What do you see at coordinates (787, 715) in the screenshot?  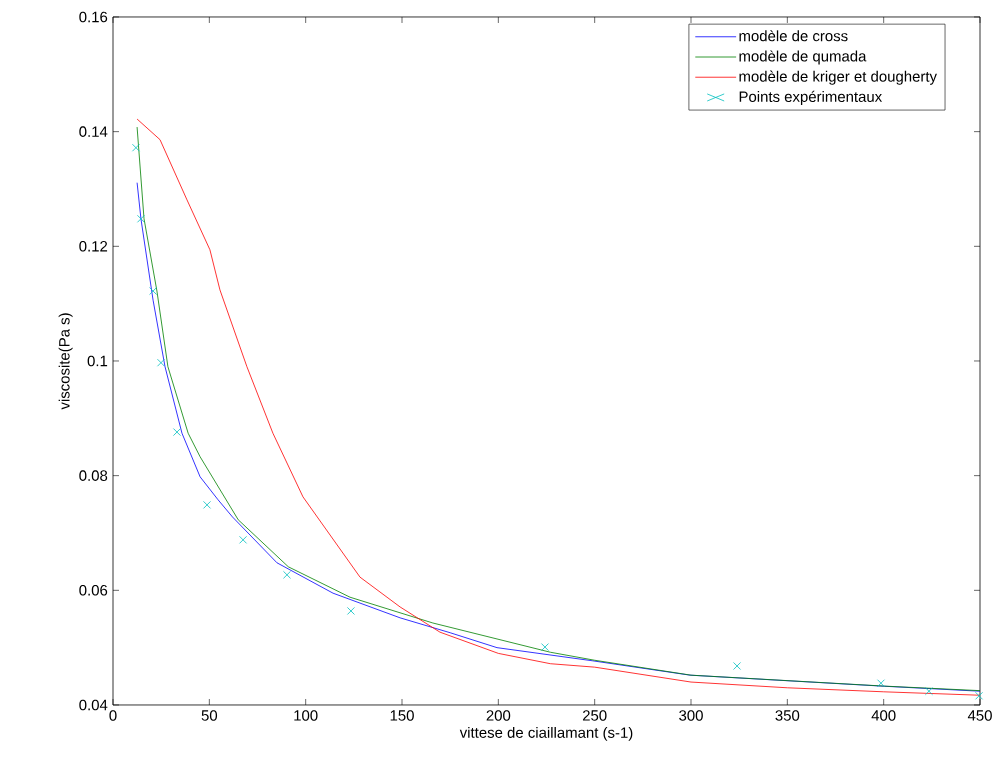 I see `x-tick-label: 350` at bounding box center [787, 715].